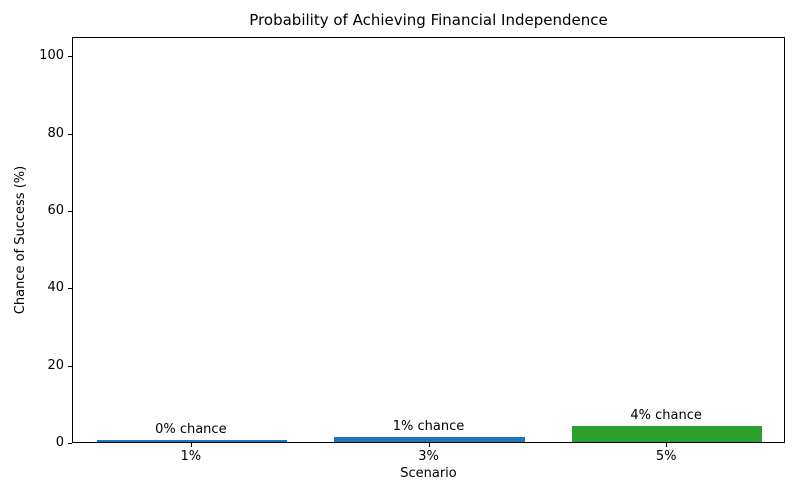  Describe the element at coordinates (59, 442) in the screenshot. I see `y-tick-label: 0` at that location.